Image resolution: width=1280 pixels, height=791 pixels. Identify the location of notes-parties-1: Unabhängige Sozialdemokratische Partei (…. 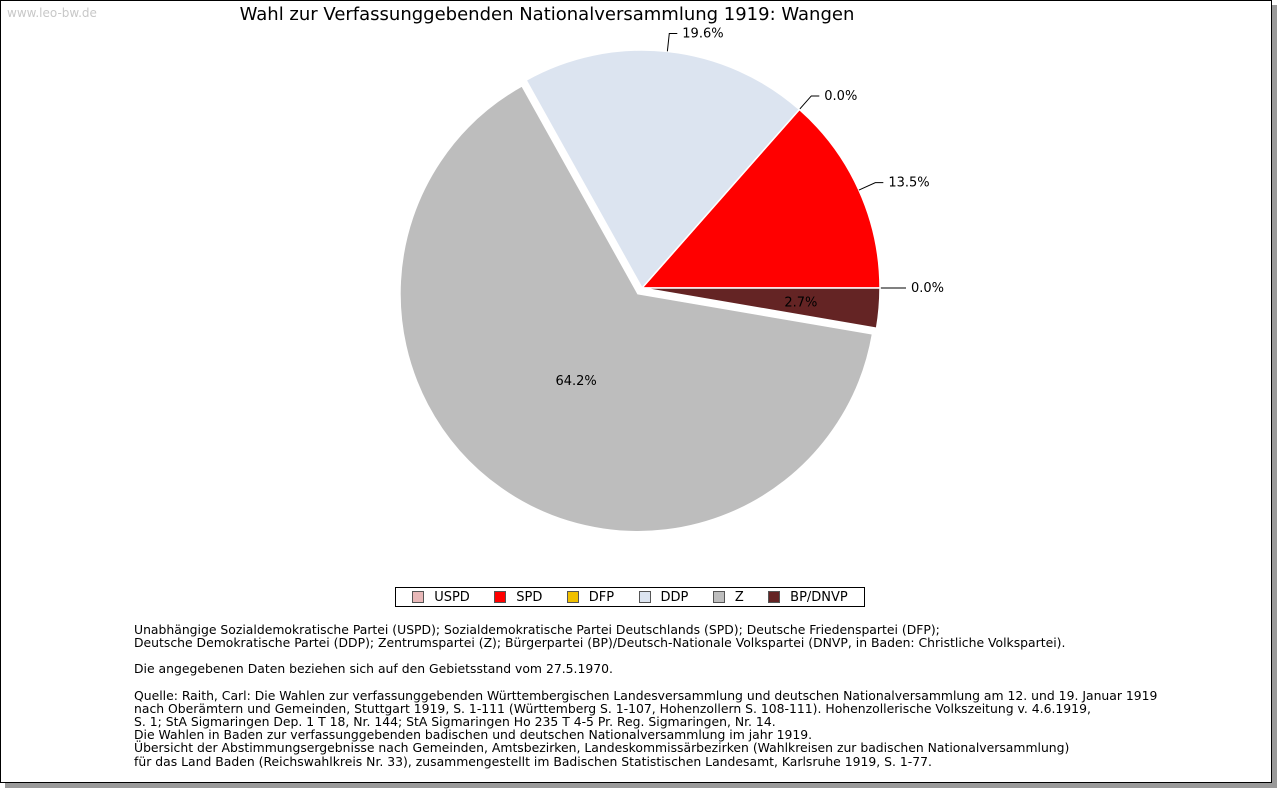
(537, 629).